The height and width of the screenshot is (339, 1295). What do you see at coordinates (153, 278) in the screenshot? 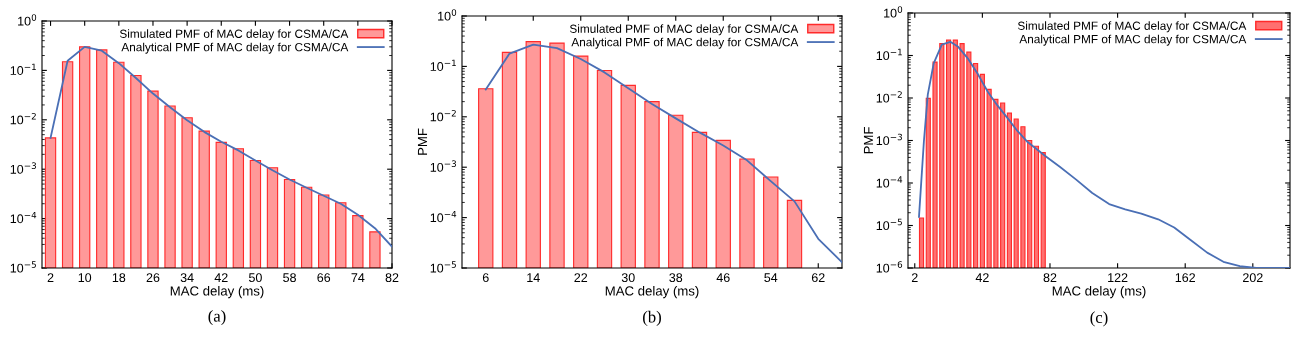
I see `x-tick-label: 26` at bounding box center [153, 278].